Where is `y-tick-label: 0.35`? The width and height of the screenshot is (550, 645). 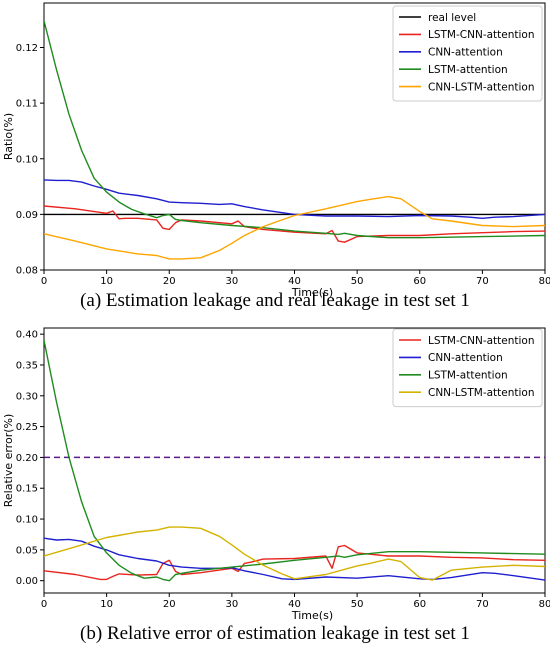 y-tick-label: 0.35 is located at coordinates (27, 365).